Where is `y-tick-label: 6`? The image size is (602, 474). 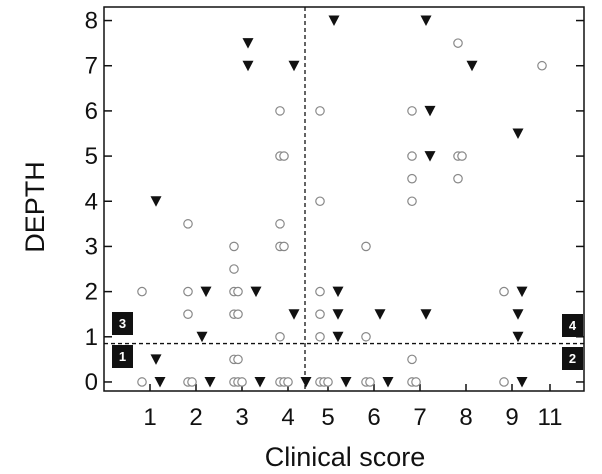
y-tick-label: 6 is located at coordinates (91, 111).